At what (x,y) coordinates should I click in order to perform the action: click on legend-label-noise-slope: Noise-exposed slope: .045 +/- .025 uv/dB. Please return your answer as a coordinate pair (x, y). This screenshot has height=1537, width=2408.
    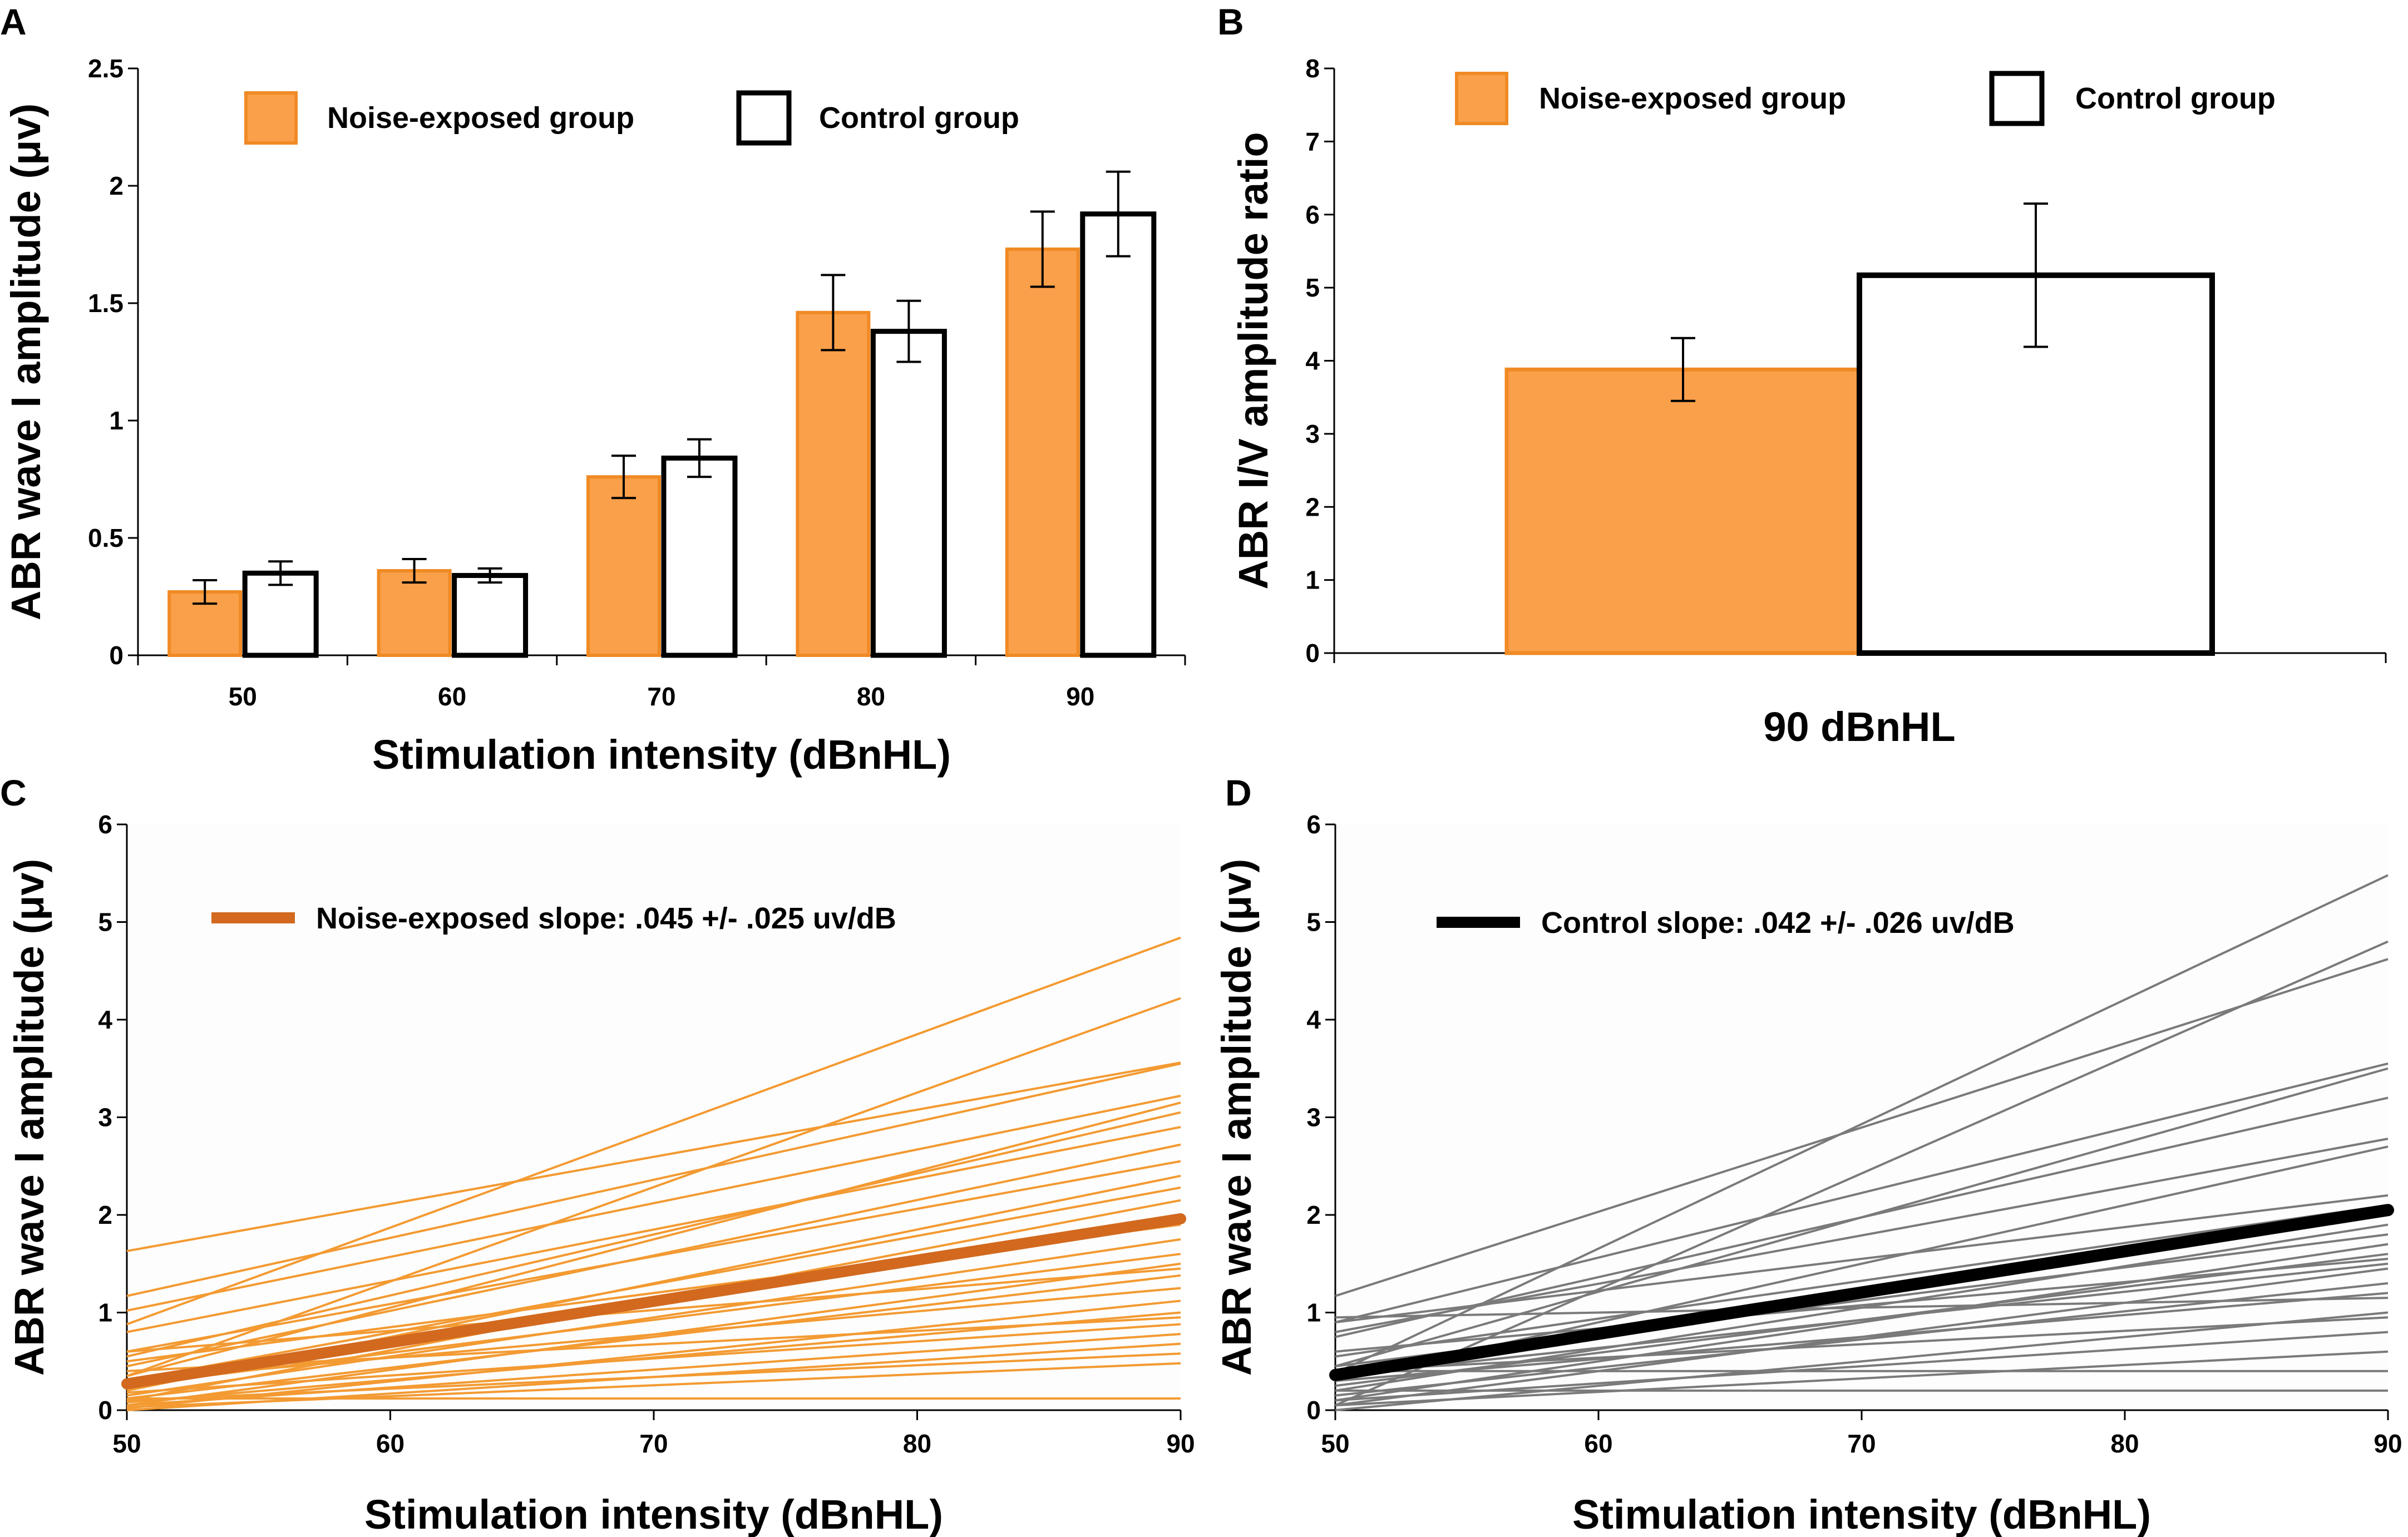
    Looking at the image, I should click on (606, 918).